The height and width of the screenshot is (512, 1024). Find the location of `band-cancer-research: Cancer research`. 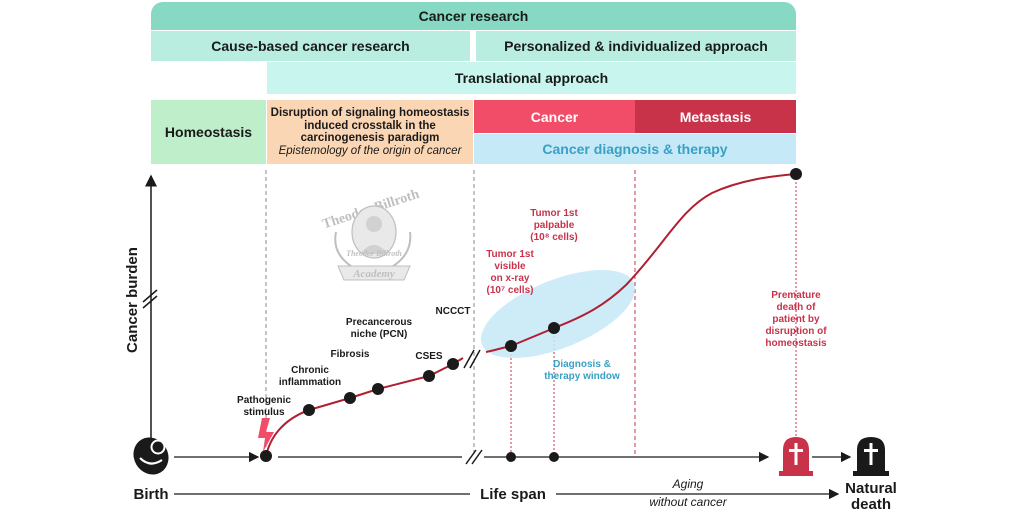

band-cancer-research: Cancer research is located at coordinates (473, 16).